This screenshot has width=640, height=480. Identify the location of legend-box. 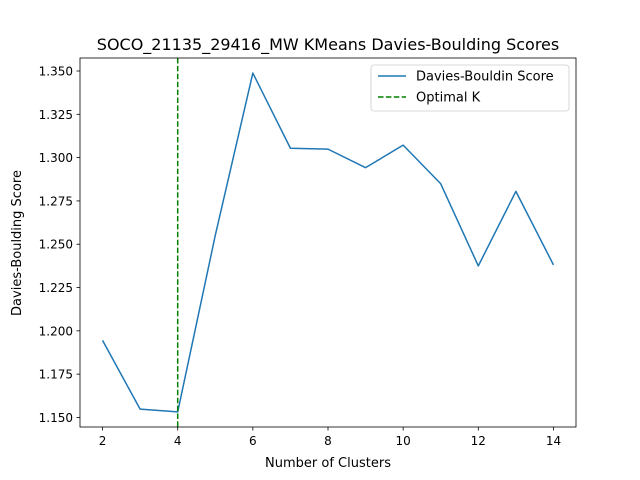
(470, 88).